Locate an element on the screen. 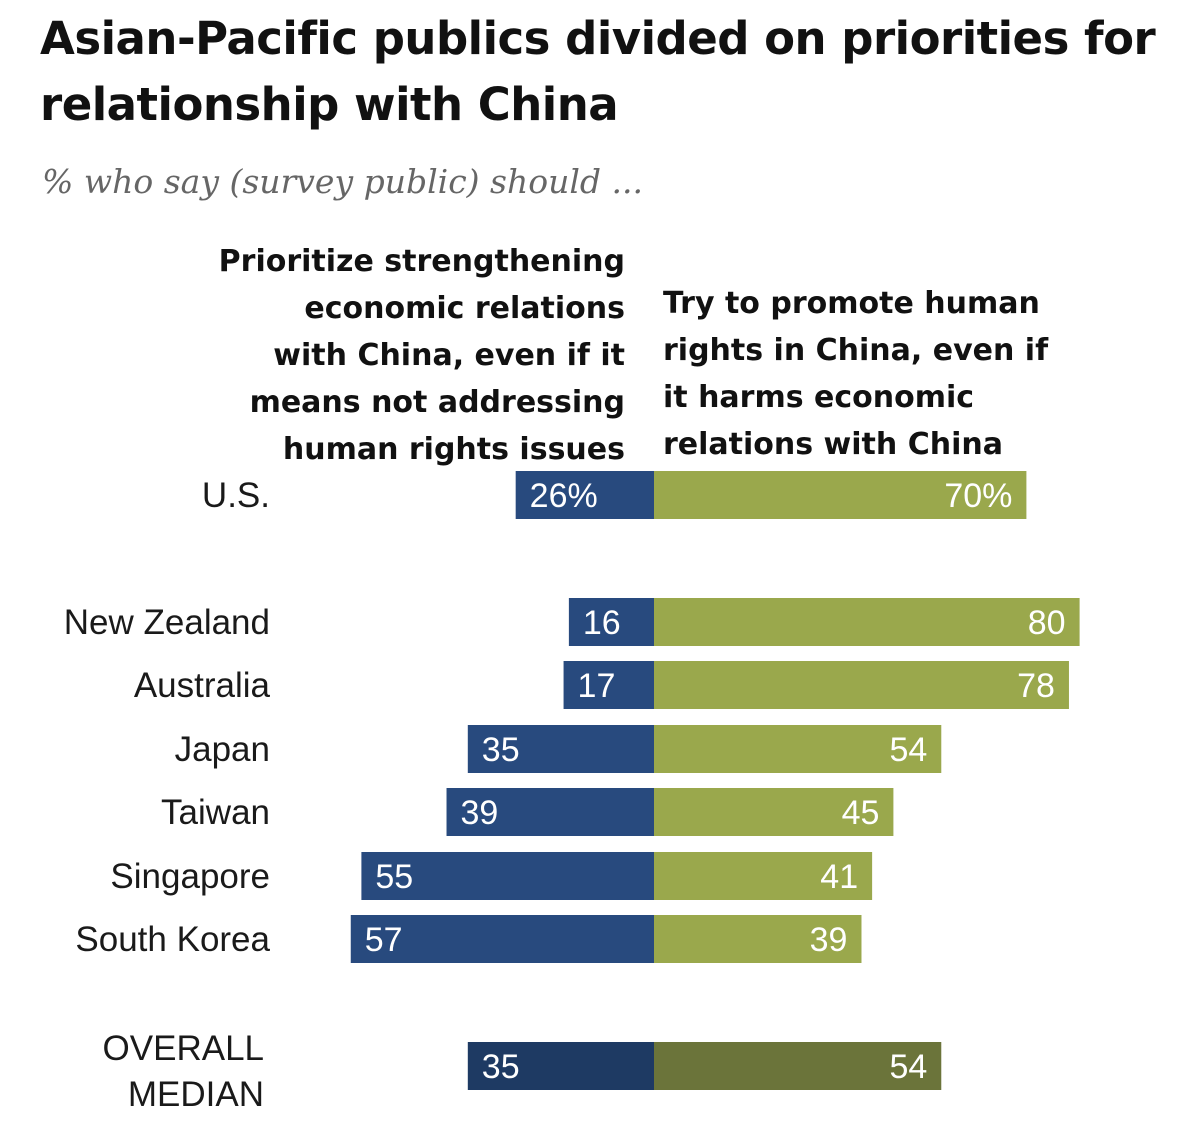 The width and height of the screenshot is (1200, 1133). data-label-right: 39 is located at coordinates (829, 940).